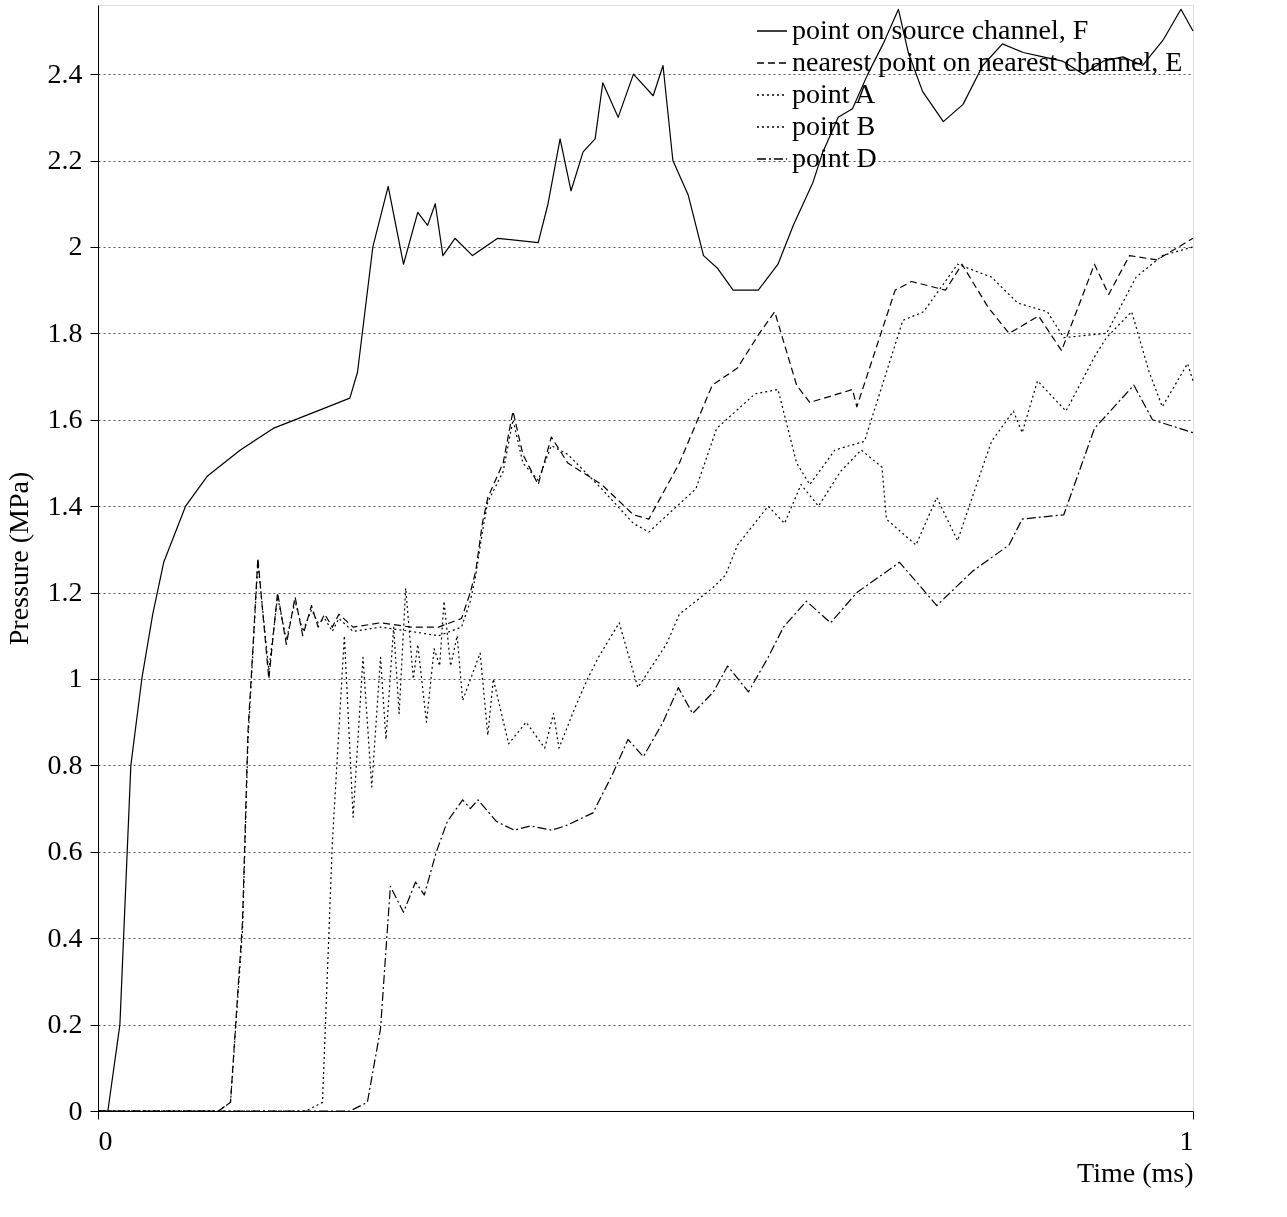 This screenshot has width=1287, height=1217. I want to click on y-tick-label: 2.4, so click(65, 73).